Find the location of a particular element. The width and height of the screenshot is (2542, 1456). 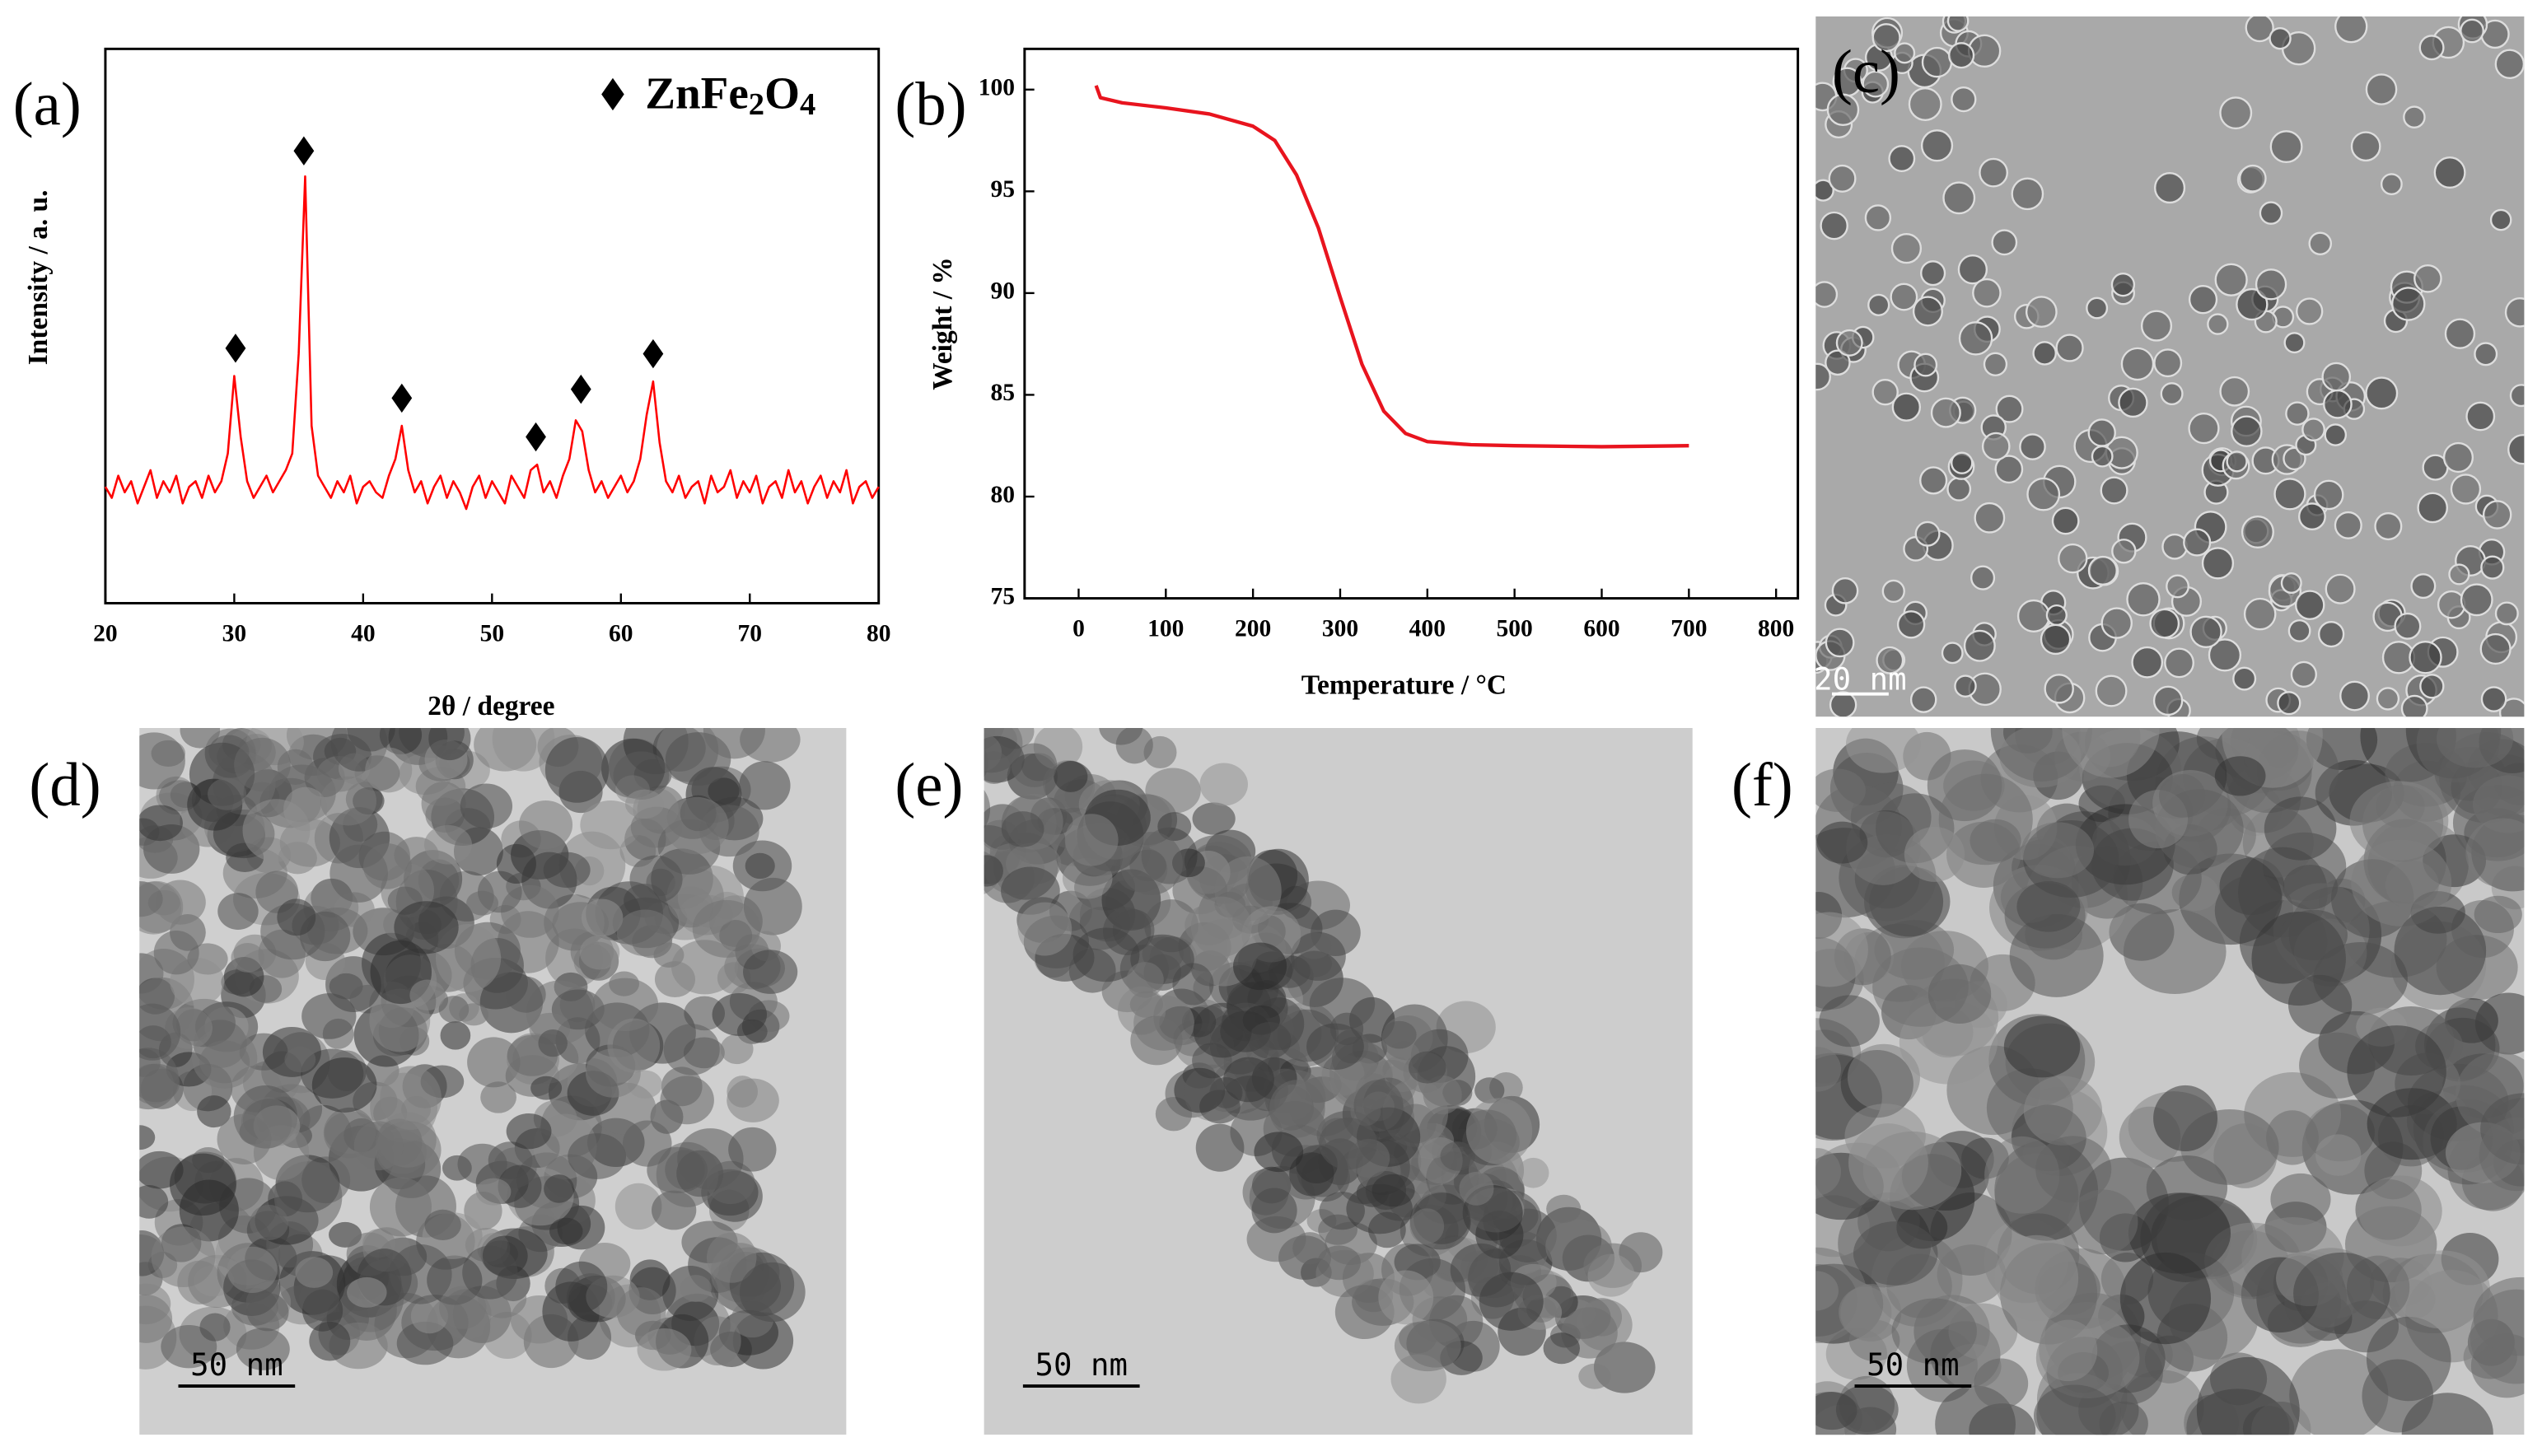

panel-label: (e) is located at coordinates (929, 785).